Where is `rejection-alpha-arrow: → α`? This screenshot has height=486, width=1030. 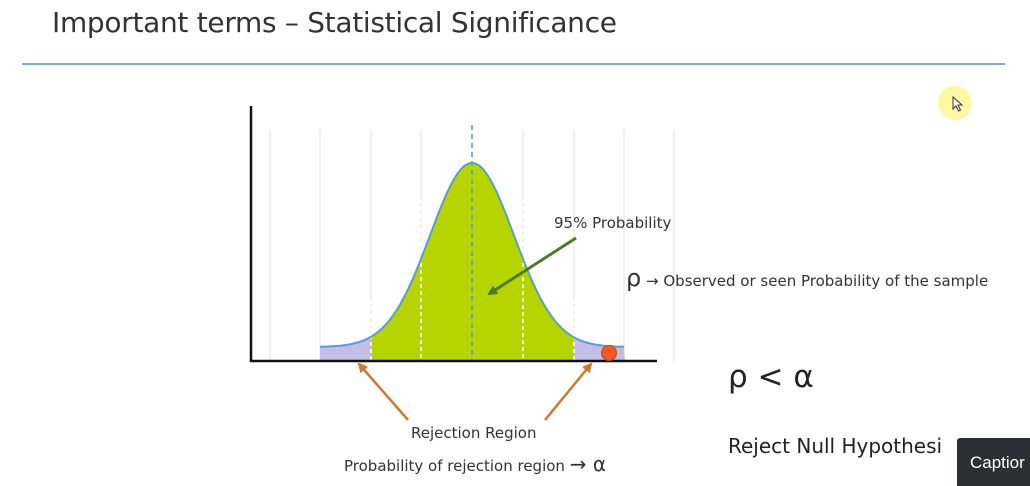 rejection-alpha-arrow: → α is located at coordinates (588, 464).